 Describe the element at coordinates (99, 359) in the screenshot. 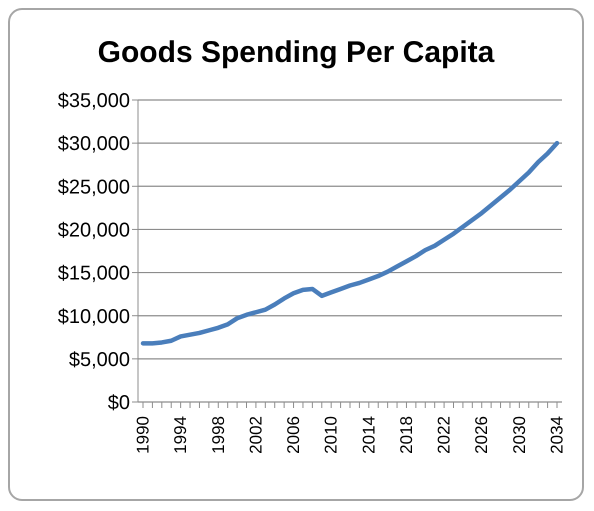

I see `y-tick-label: $5,000` at that location.